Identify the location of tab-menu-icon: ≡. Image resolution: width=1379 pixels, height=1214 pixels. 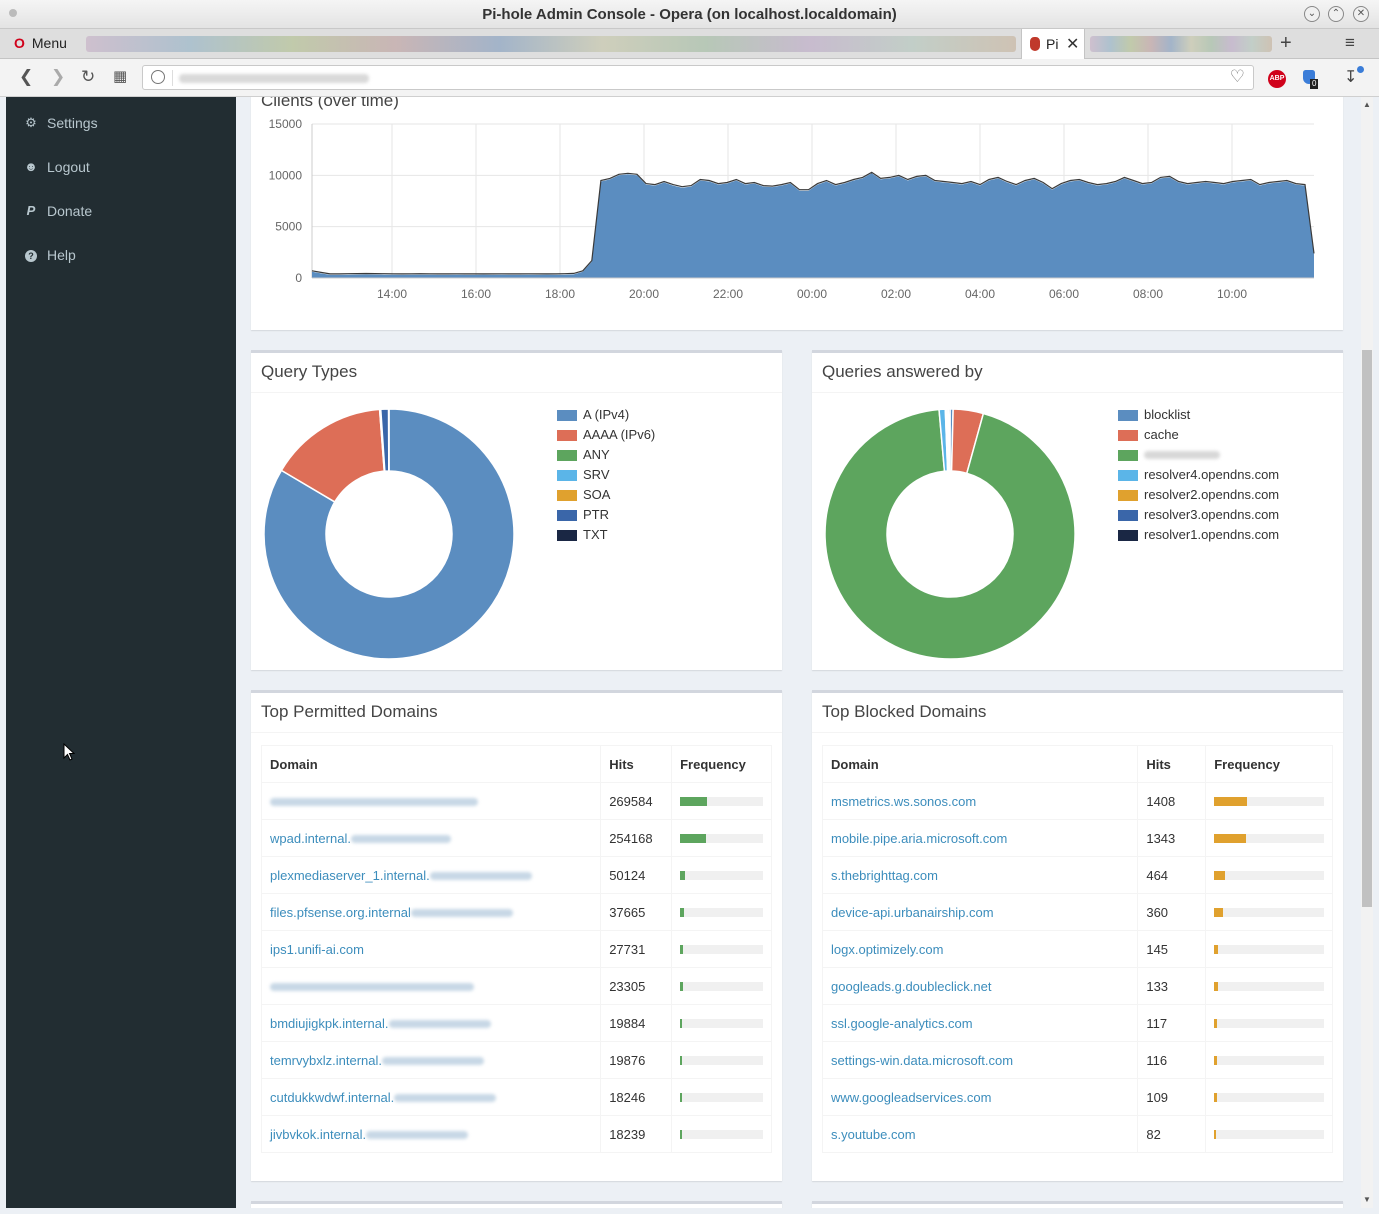
(1350, 42).